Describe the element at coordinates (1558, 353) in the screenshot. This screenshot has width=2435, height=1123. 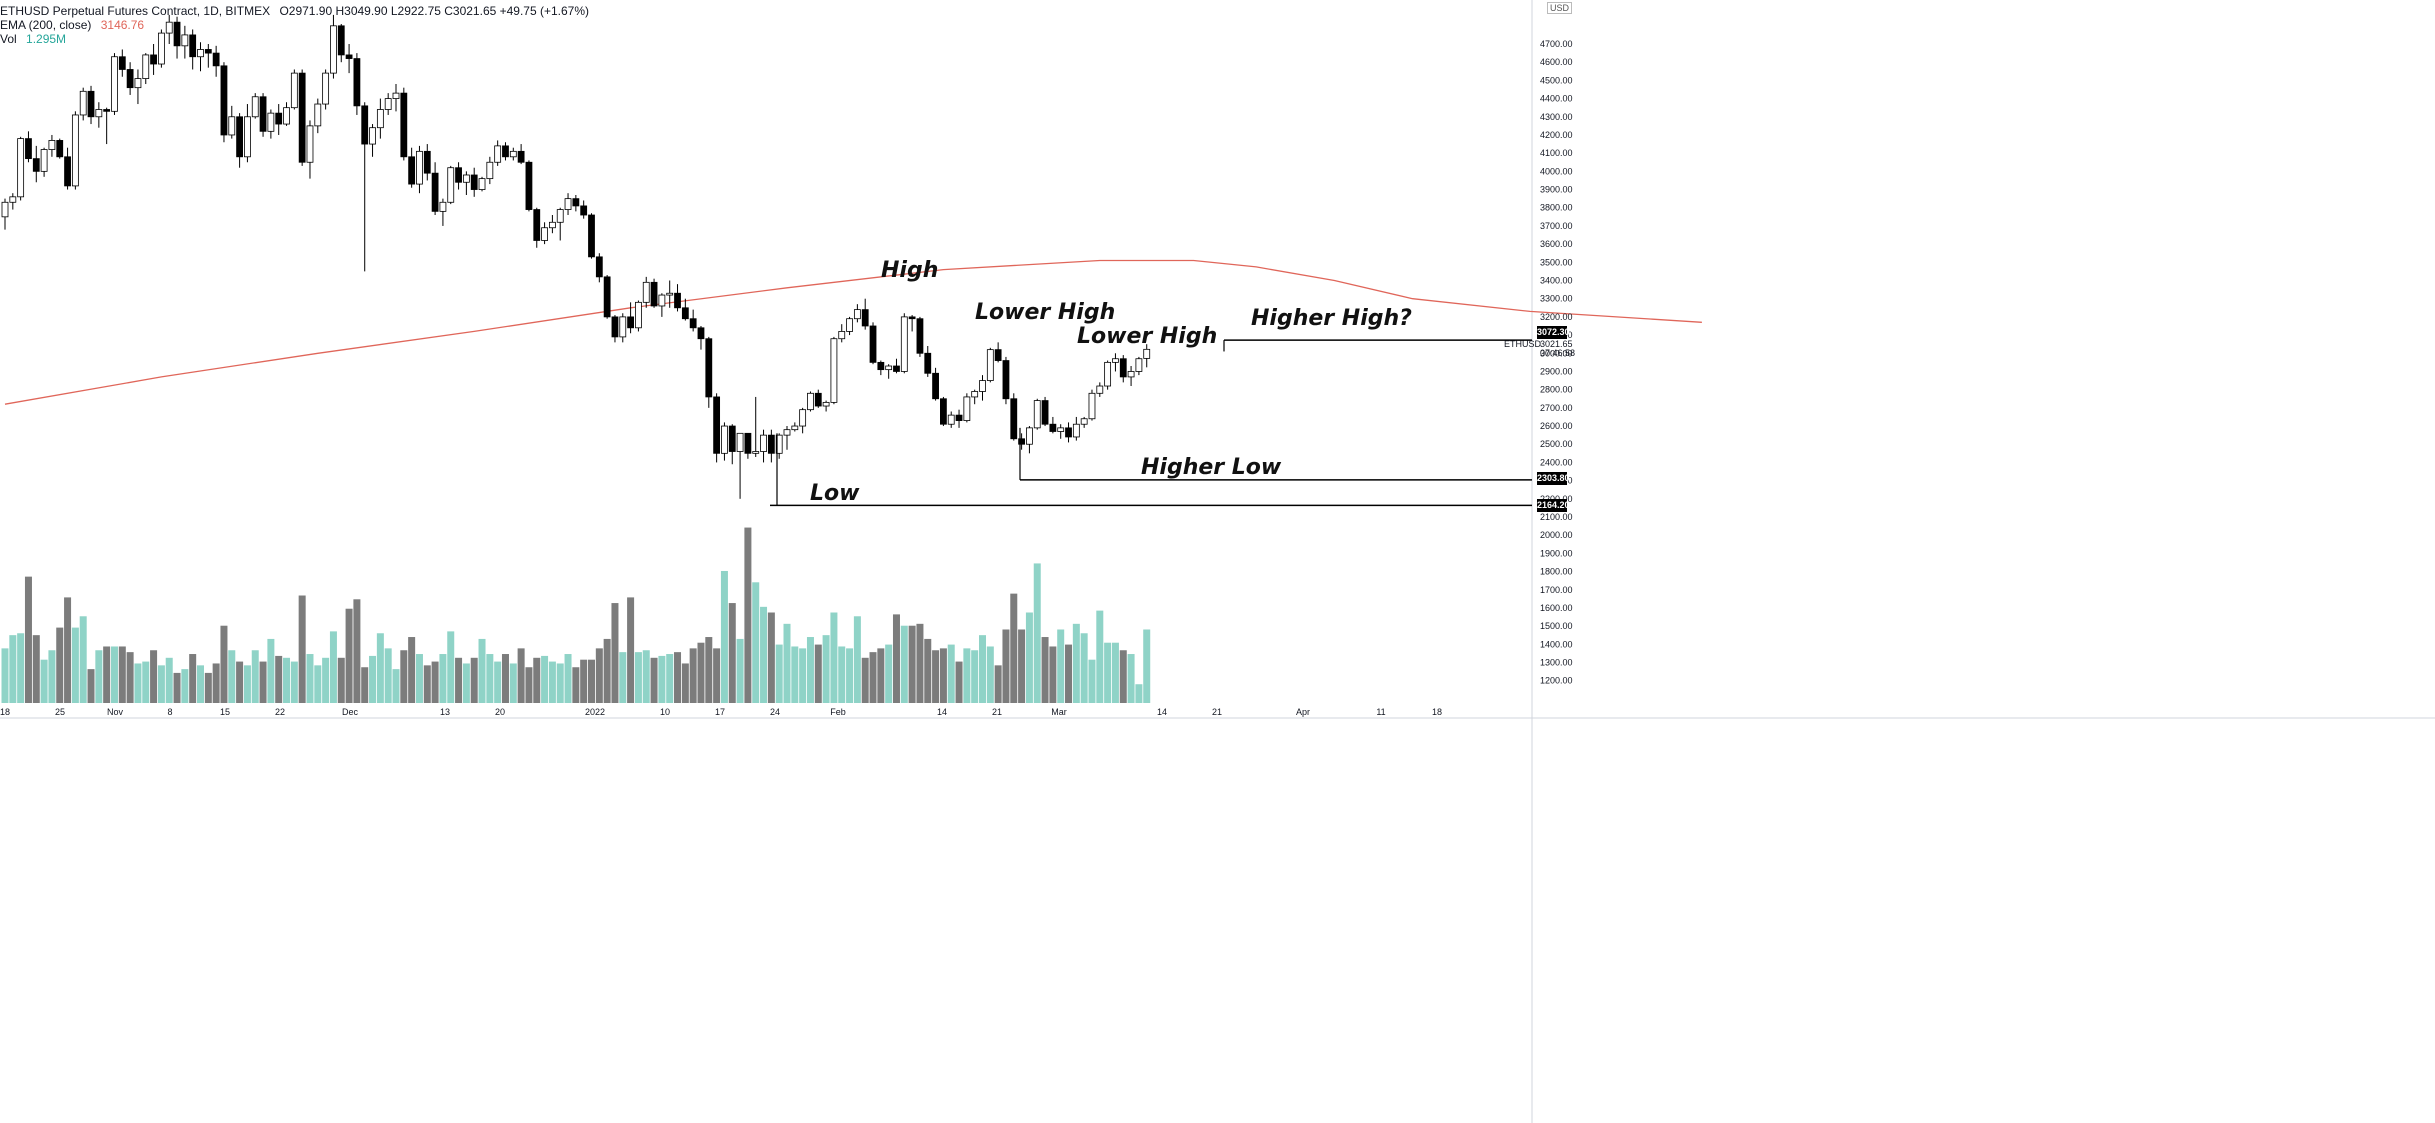
I see `bar-countdown: 07:46:58` at that location.